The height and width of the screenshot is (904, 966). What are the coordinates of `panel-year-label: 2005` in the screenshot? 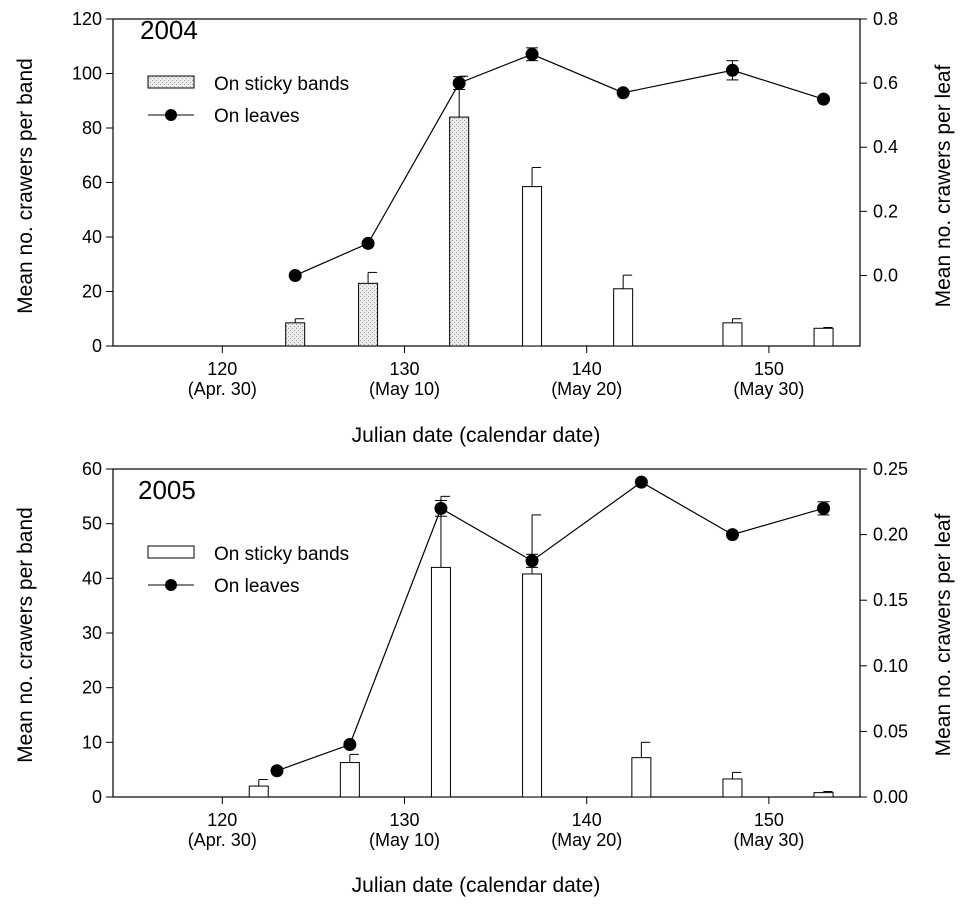 It's located at (167, 490).